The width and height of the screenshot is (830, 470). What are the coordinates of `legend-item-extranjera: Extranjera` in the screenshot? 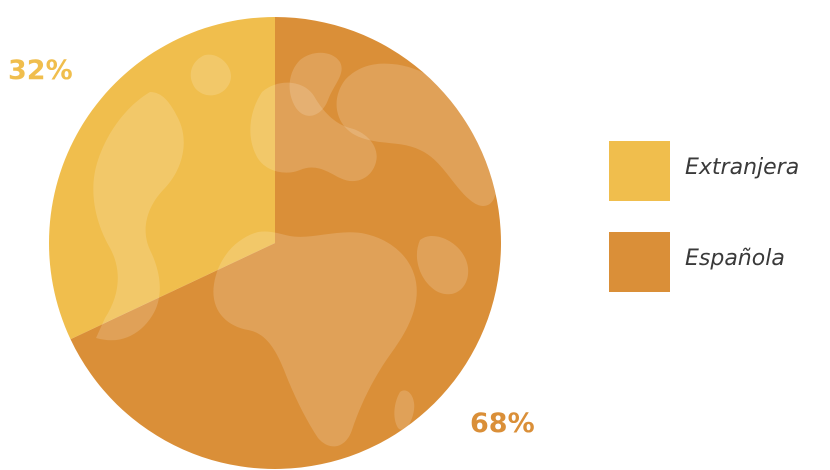 It's located at (719, 171).